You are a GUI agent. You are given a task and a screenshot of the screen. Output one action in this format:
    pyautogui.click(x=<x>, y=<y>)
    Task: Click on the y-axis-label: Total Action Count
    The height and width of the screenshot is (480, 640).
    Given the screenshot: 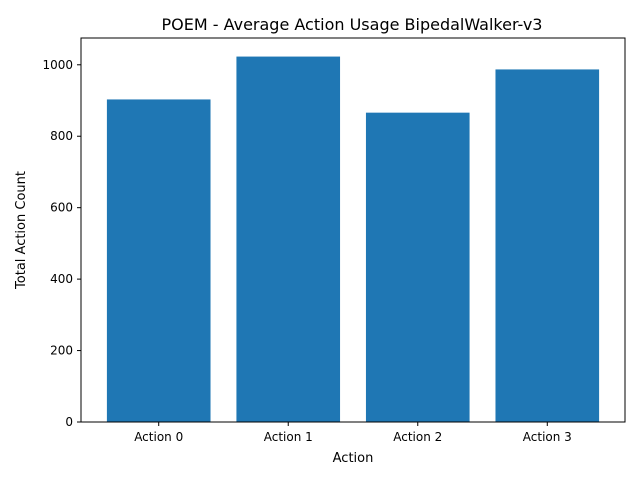 What is the action you would take?
    pyautogui.click(x=21, y=230)
    